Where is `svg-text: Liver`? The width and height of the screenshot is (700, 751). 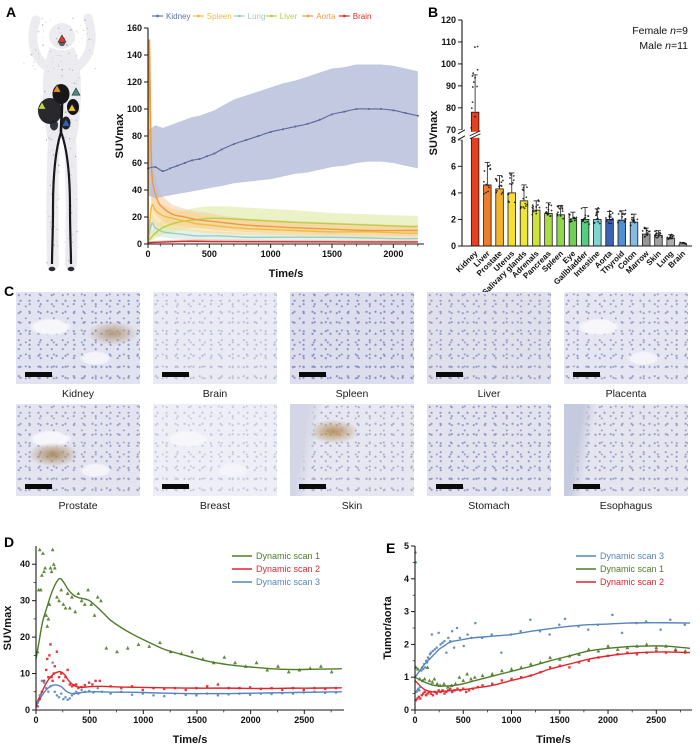
svg-text: Liver is located at coordinates (289, 16).